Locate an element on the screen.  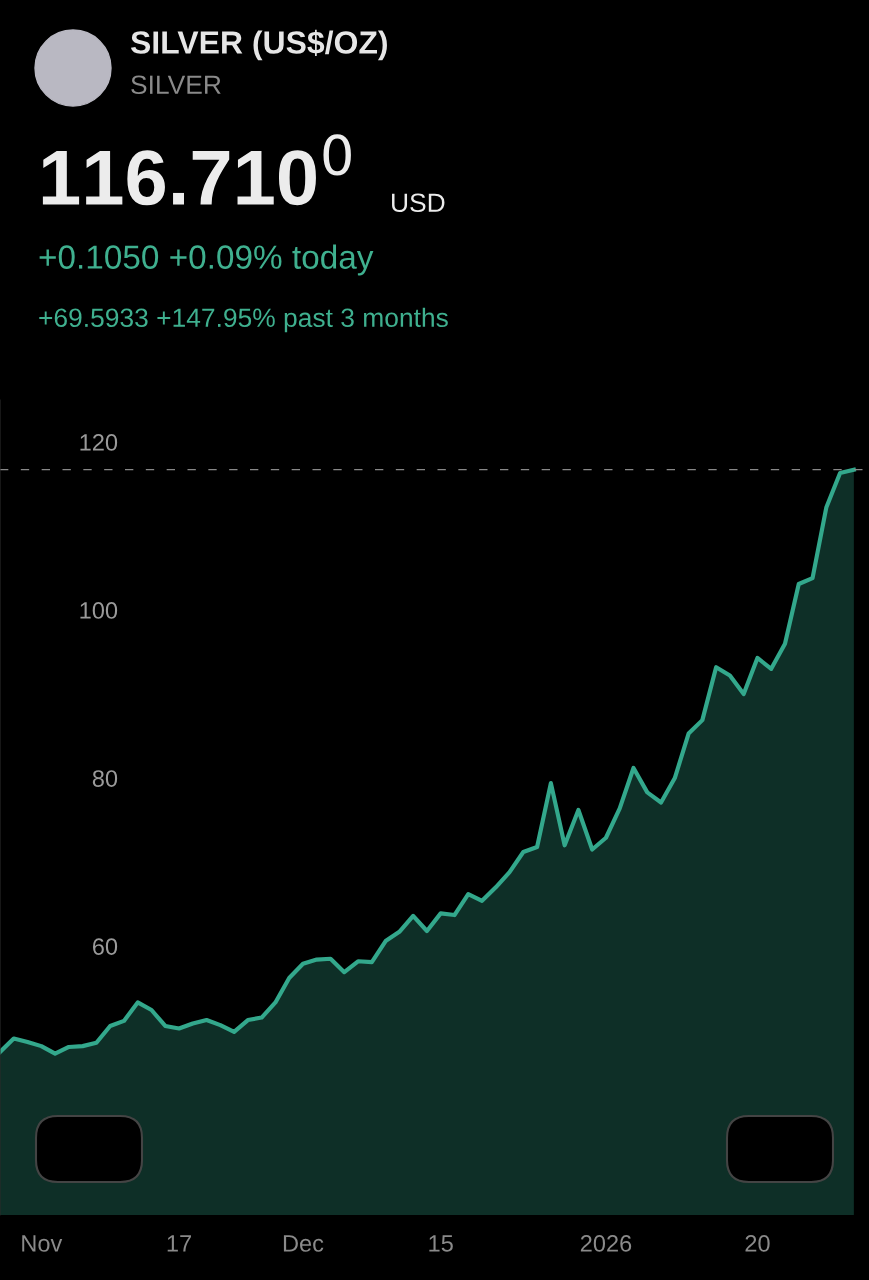
text: +0.1050 +0.09% today is located at coordinates (206, 260).